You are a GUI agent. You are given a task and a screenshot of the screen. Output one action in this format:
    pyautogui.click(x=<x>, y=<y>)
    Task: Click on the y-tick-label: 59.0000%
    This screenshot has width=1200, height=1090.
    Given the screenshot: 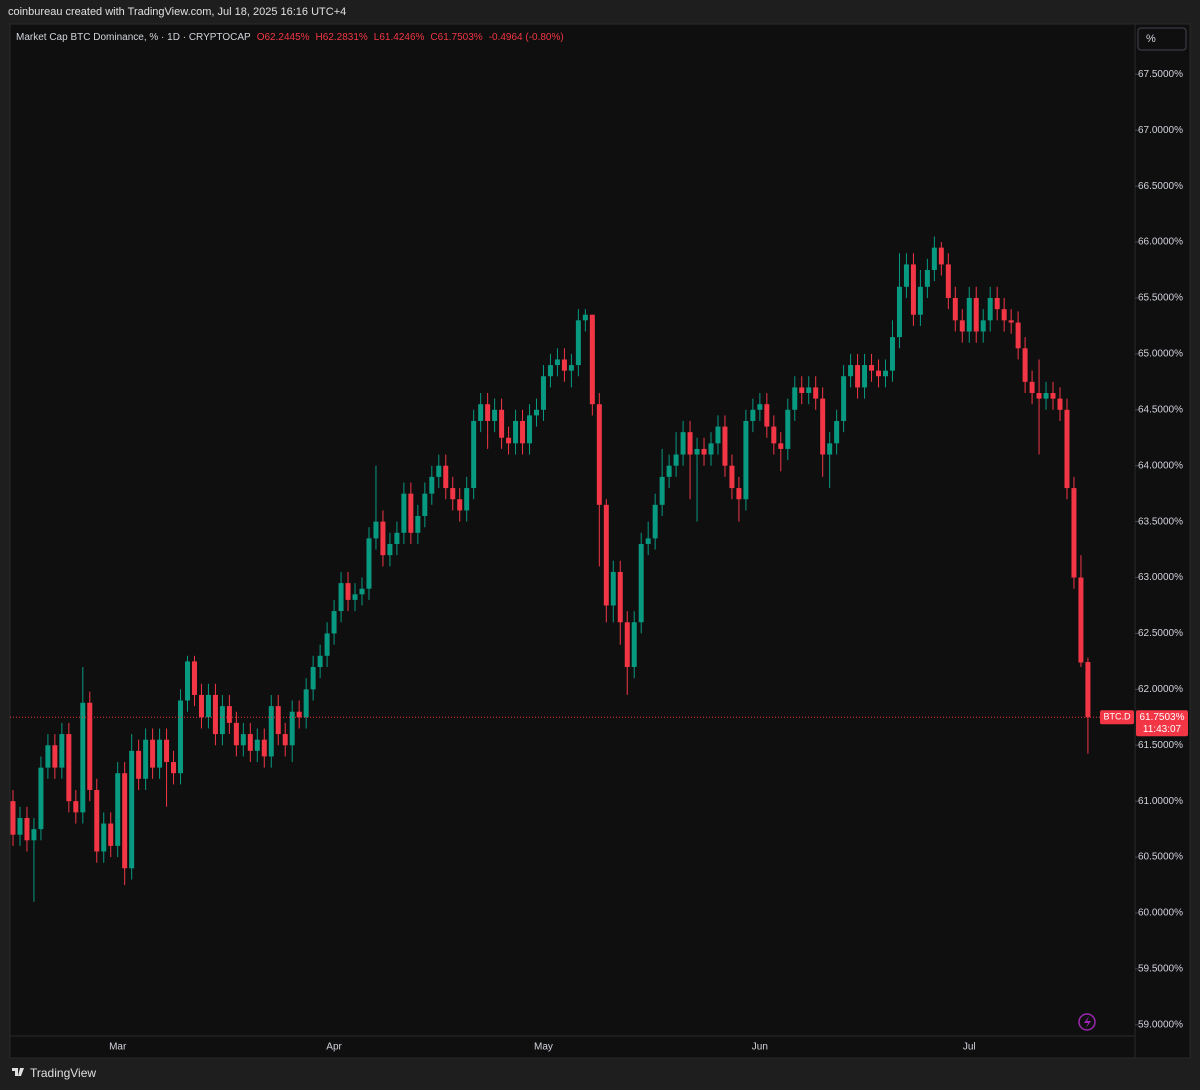 What is the action you would take?
    pyautogui.click(x=1160, y=1024)
    